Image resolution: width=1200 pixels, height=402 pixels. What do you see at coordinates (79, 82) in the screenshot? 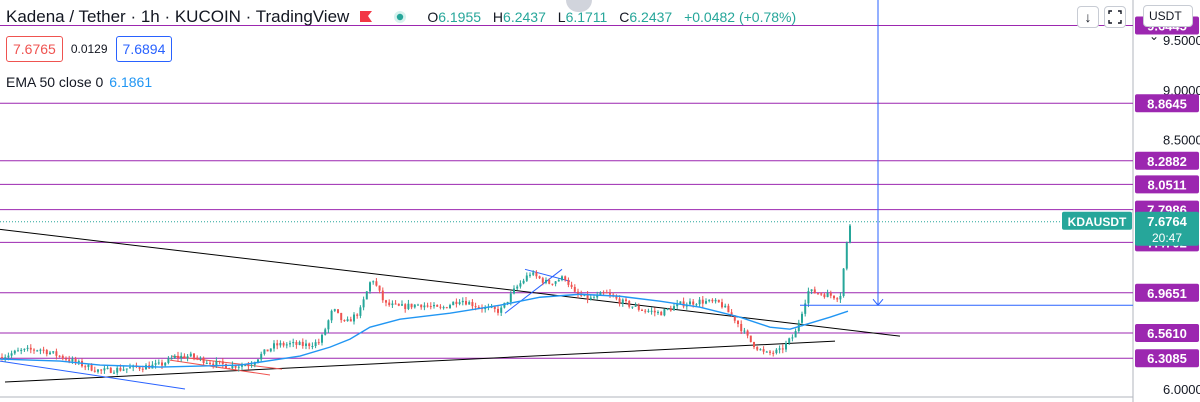
I see `indicator-legend: EMA 50 close 0 6.1861` at bounding box center [79, 82].